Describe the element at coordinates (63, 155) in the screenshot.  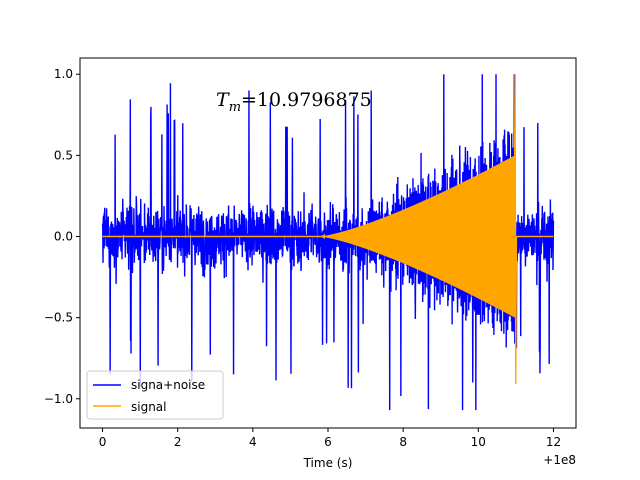
I see `y-tick-label: 0.5` at that location.